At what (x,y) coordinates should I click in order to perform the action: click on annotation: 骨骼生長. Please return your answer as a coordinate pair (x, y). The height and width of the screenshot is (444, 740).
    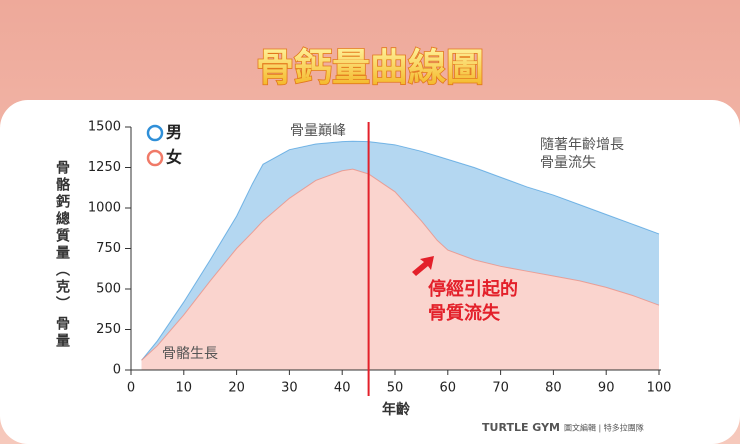
    Looking at the image, I should click on (190, 354).